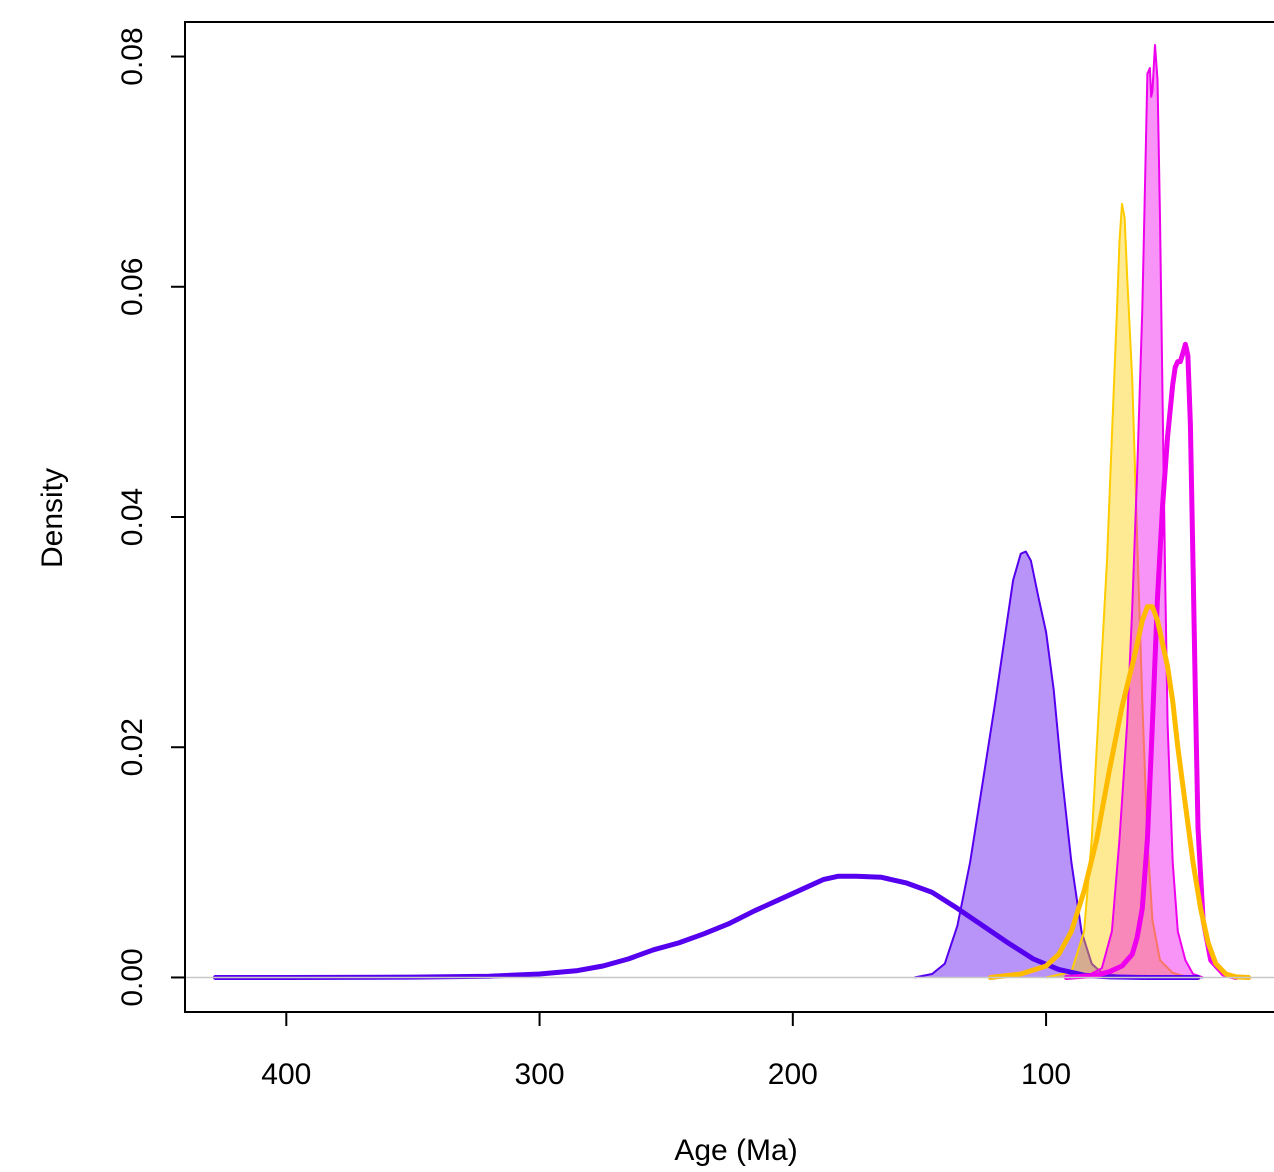 The height and width of the screenshot is (1172, 1274). Describe the element at coordinates (286, 1074) in the screenshot. I see `x-tick-label: 400` at that location.